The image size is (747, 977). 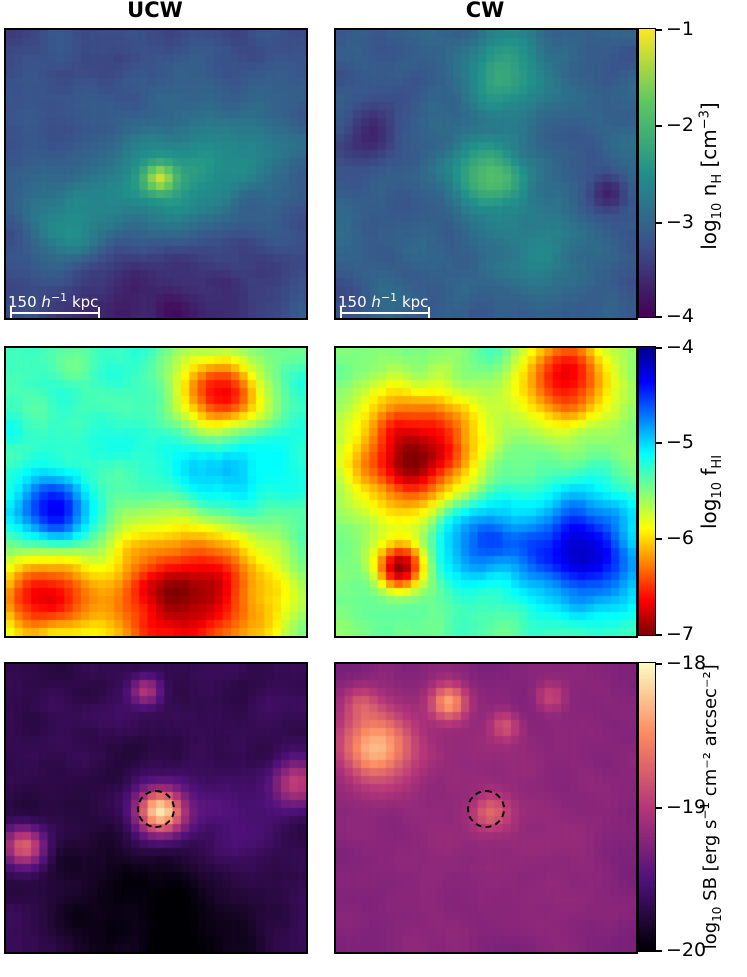 I want to click on surface-brightness-map-ucw, so click(x=156, y=808).